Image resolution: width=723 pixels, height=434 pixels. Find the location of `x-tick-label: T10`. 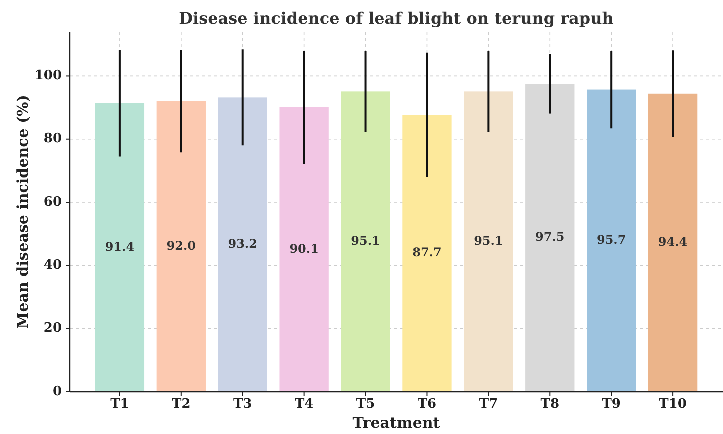

x-tick-label: T10 is located at coordinates (673, 404).